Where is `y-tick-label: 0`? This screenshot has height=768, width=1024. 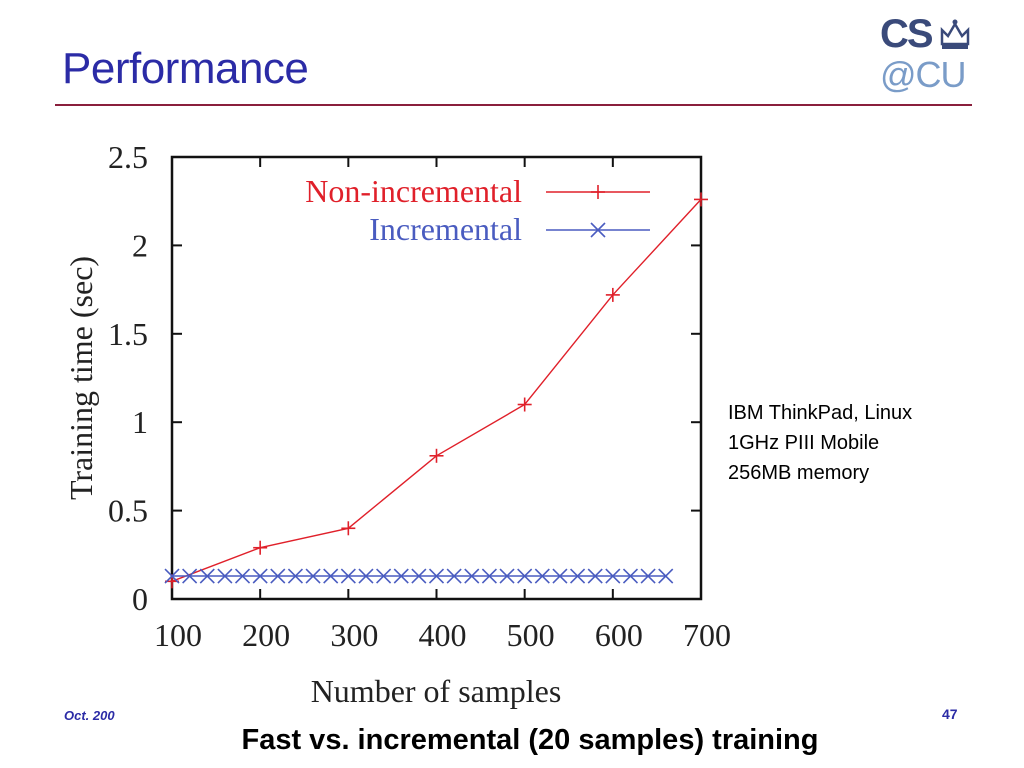
y-tick-label: 0 is located at coordinates (140, 599).